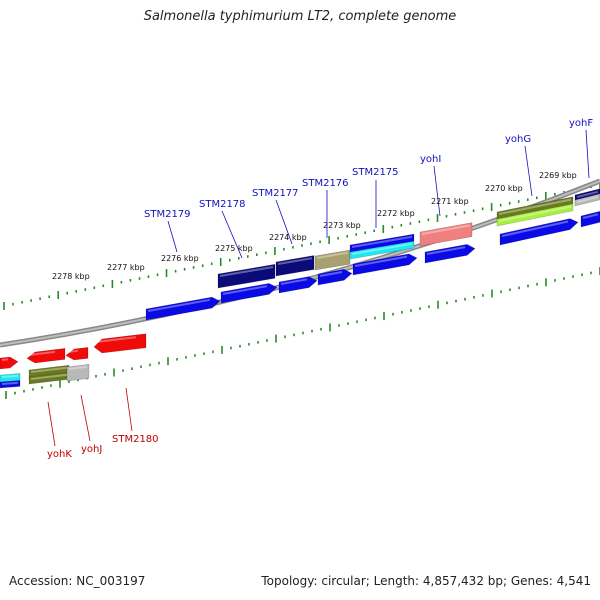 The height and width of the screenshot is (600, 600). Describe the element at coordinates (295, 261) in the screenshot. I see `feature-stm2177-bar-shine` at that location.